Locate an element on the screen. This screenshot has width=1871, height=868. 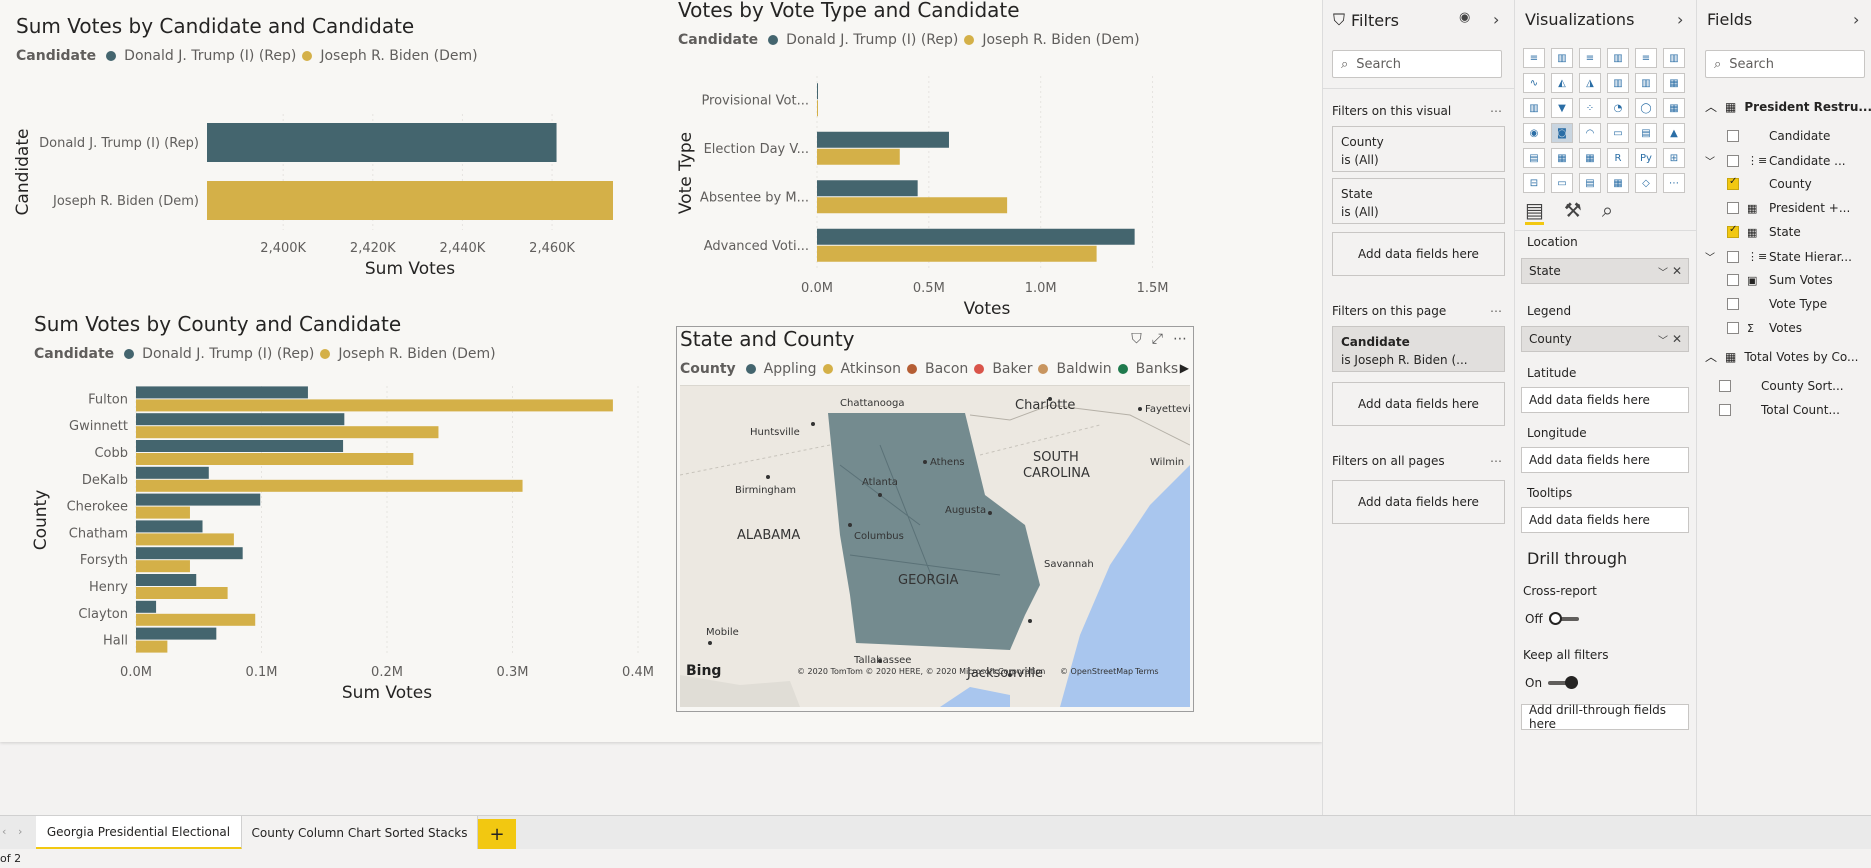
add-page-button: + is located at coordinates (497, 834).